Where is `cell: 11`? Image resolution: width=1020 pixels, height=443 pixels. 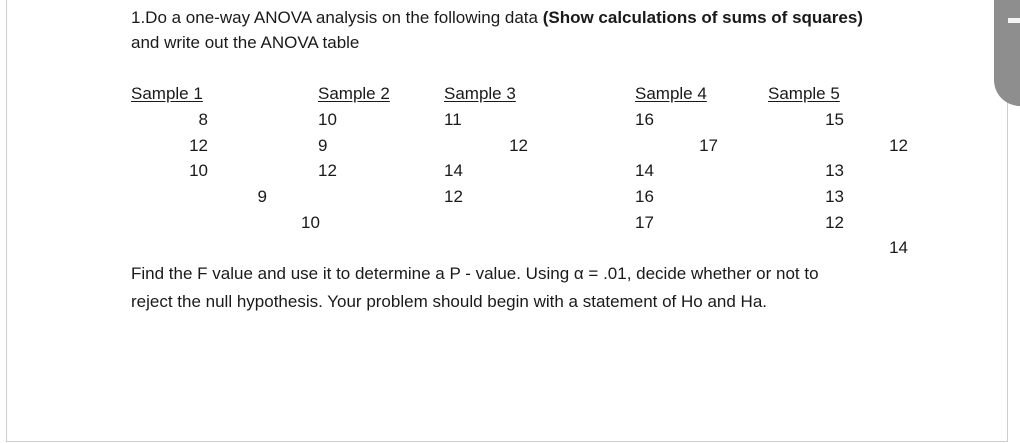 cell: 11 is located at coordinates (453, 119).